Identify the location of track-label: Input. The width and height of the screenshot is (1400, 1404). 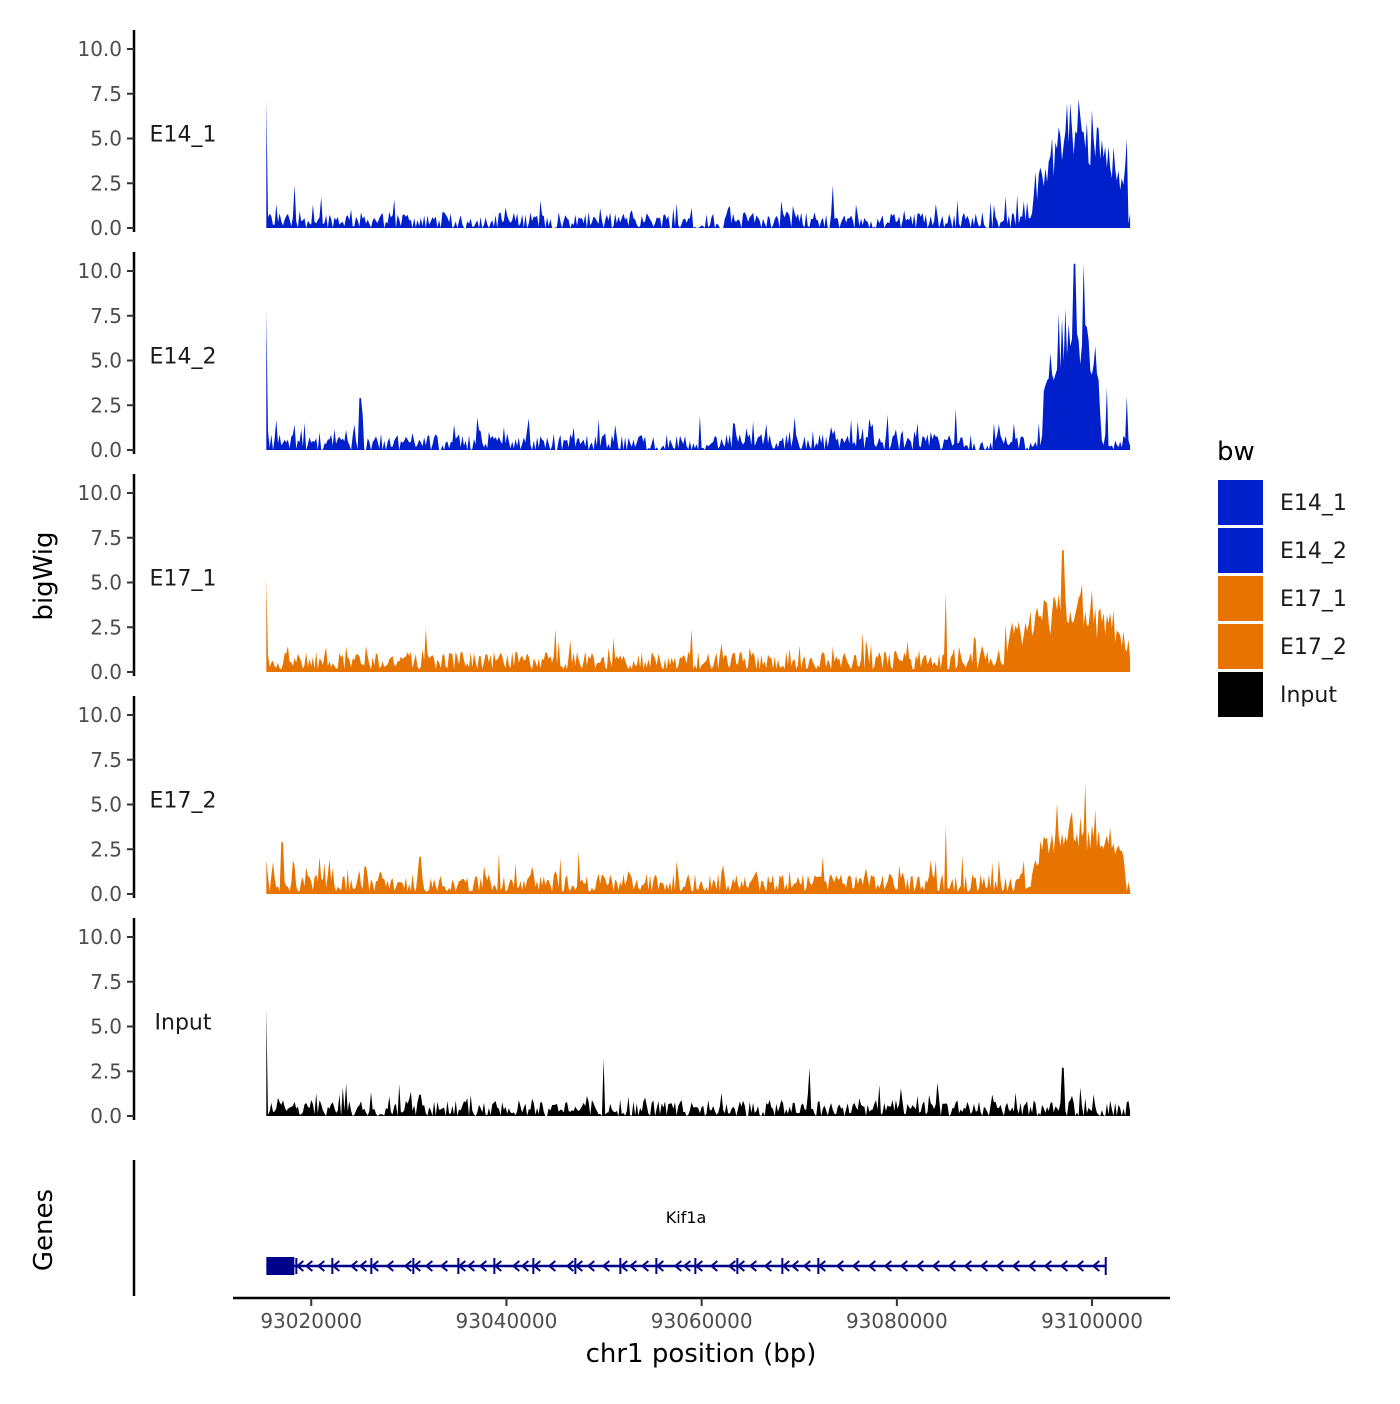
(183, 1023).